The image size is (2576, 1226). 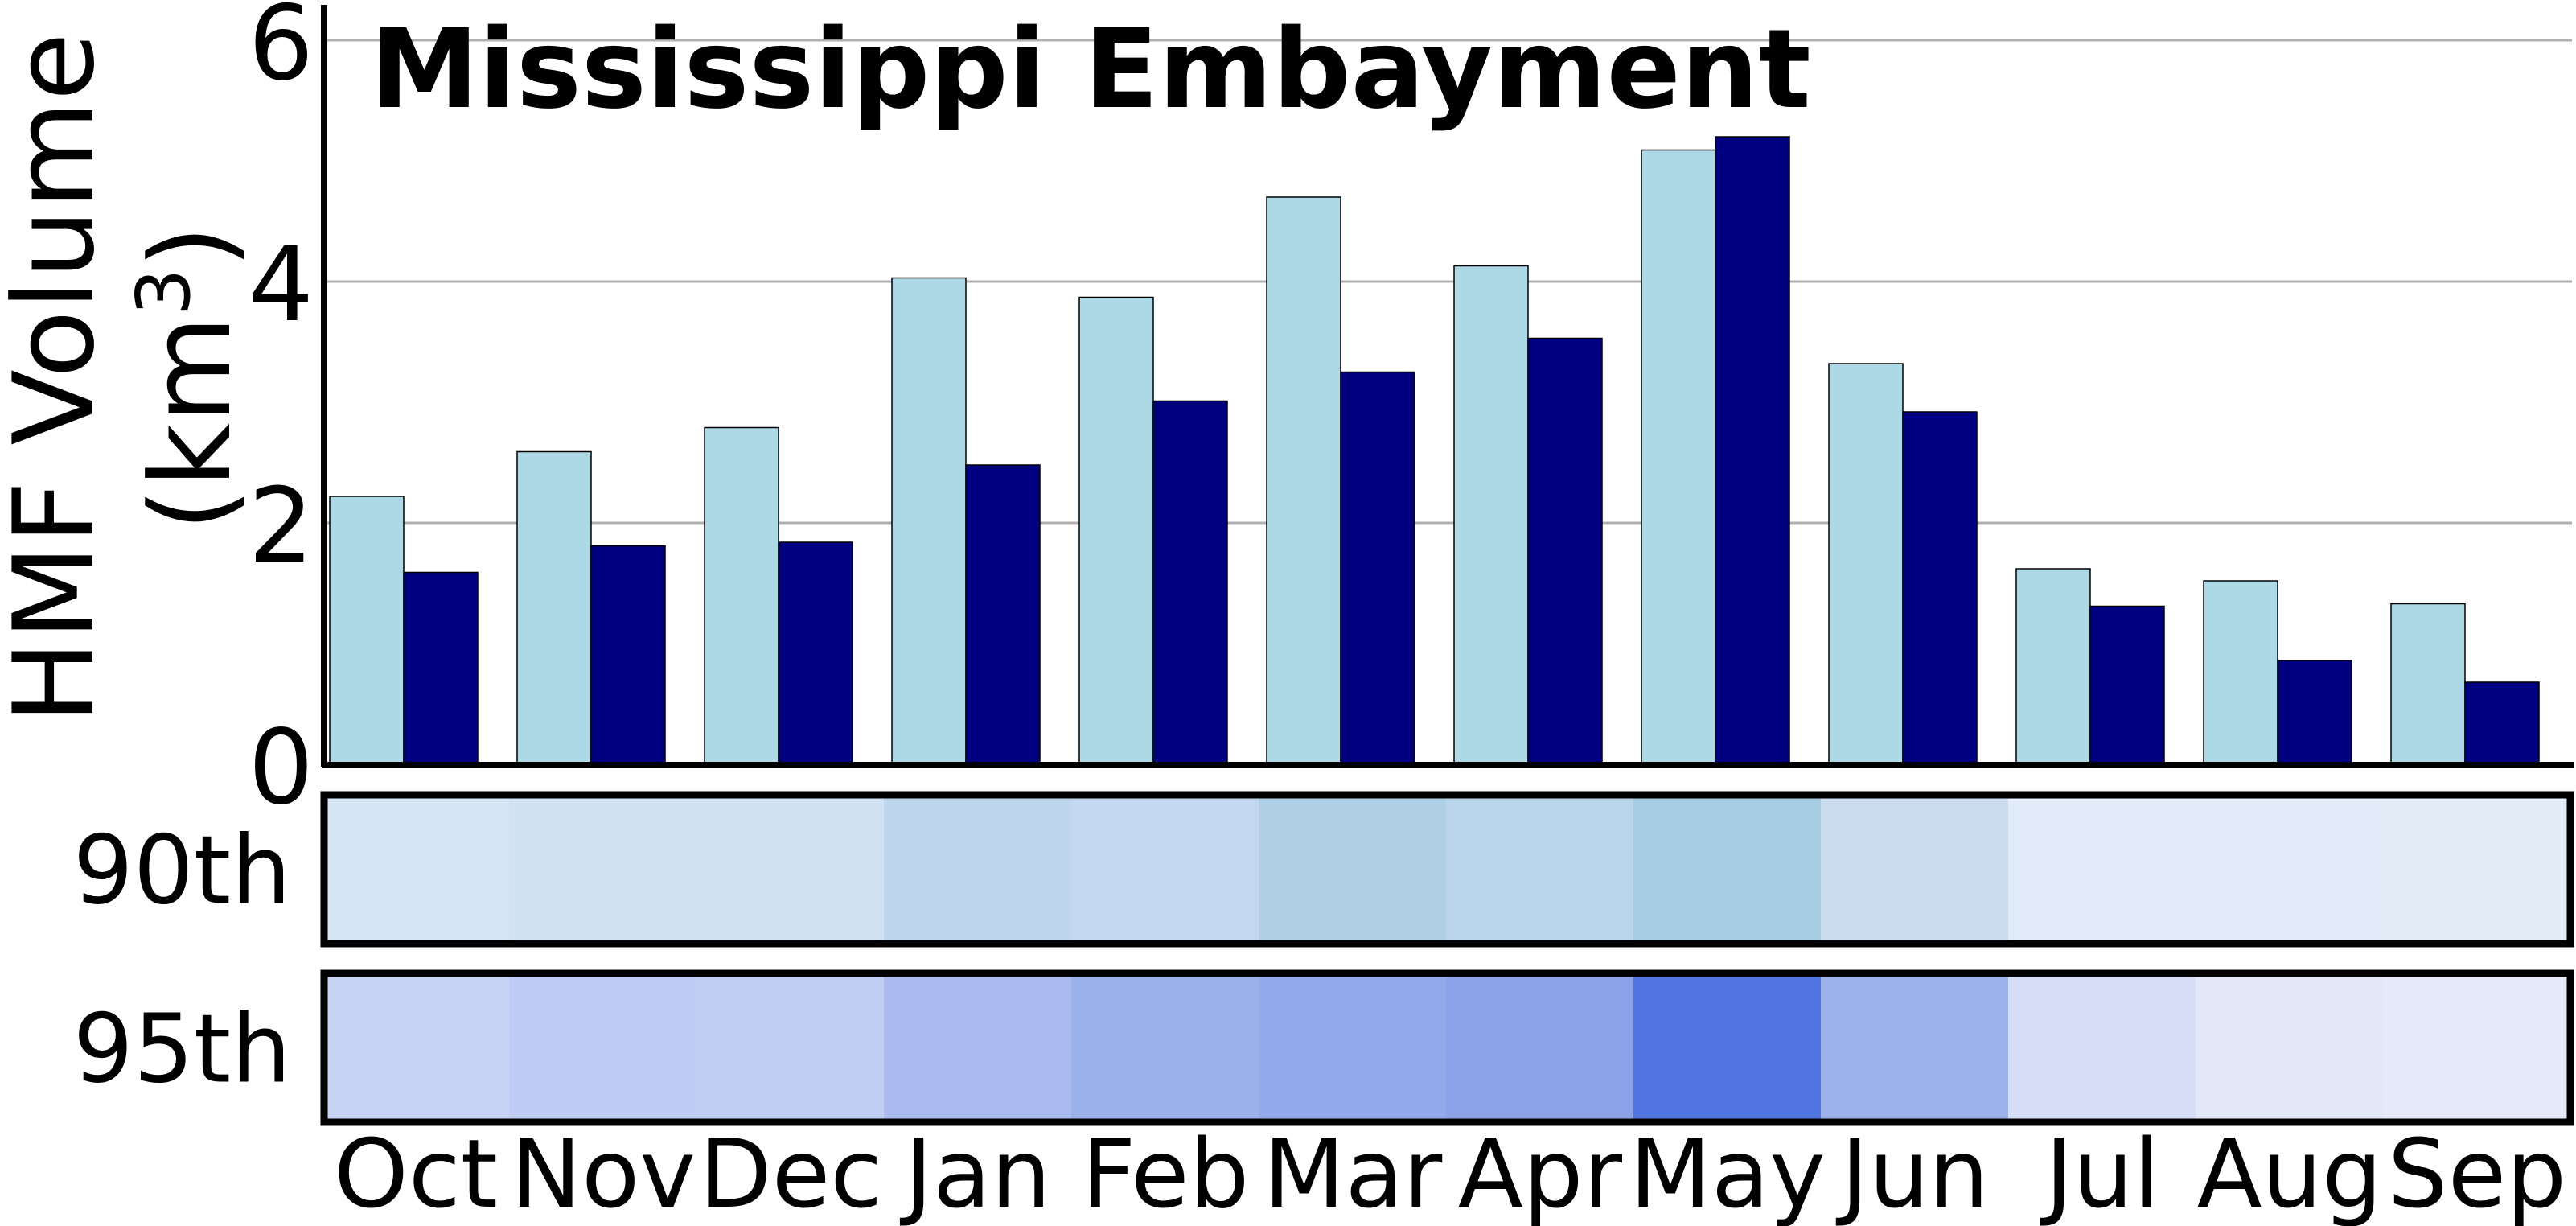 What do you see at coordinates (1353, 1172) in the screenshot?
I see `x-tick-label: Mar` at bounding box center [1353, 1172].